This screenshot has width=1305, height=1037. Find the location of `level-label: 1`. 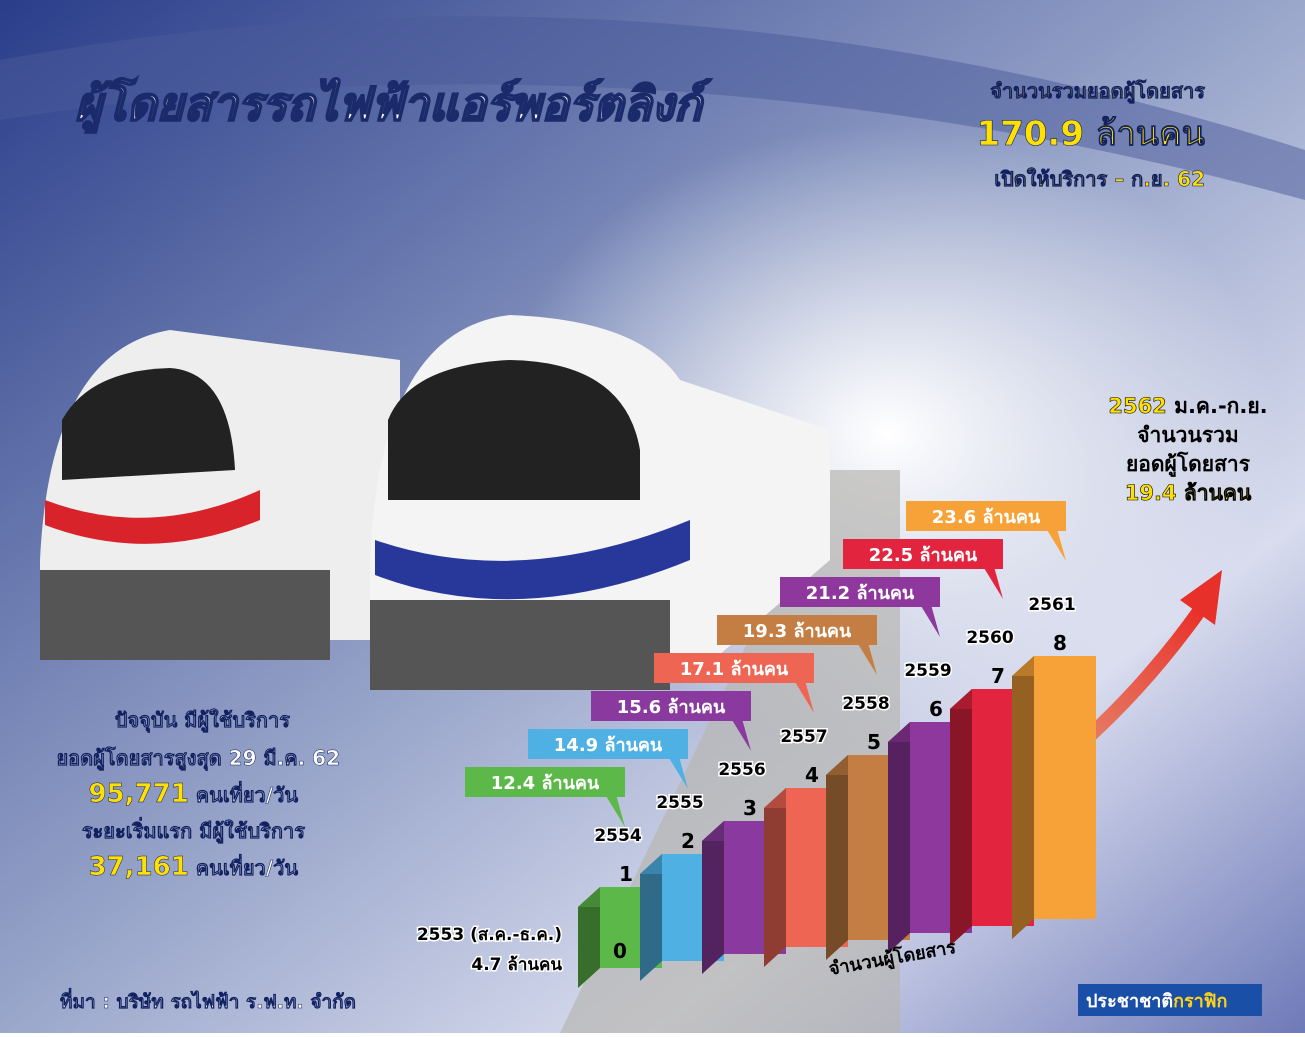

level-label: 1 is located at coordinates (626, 874).